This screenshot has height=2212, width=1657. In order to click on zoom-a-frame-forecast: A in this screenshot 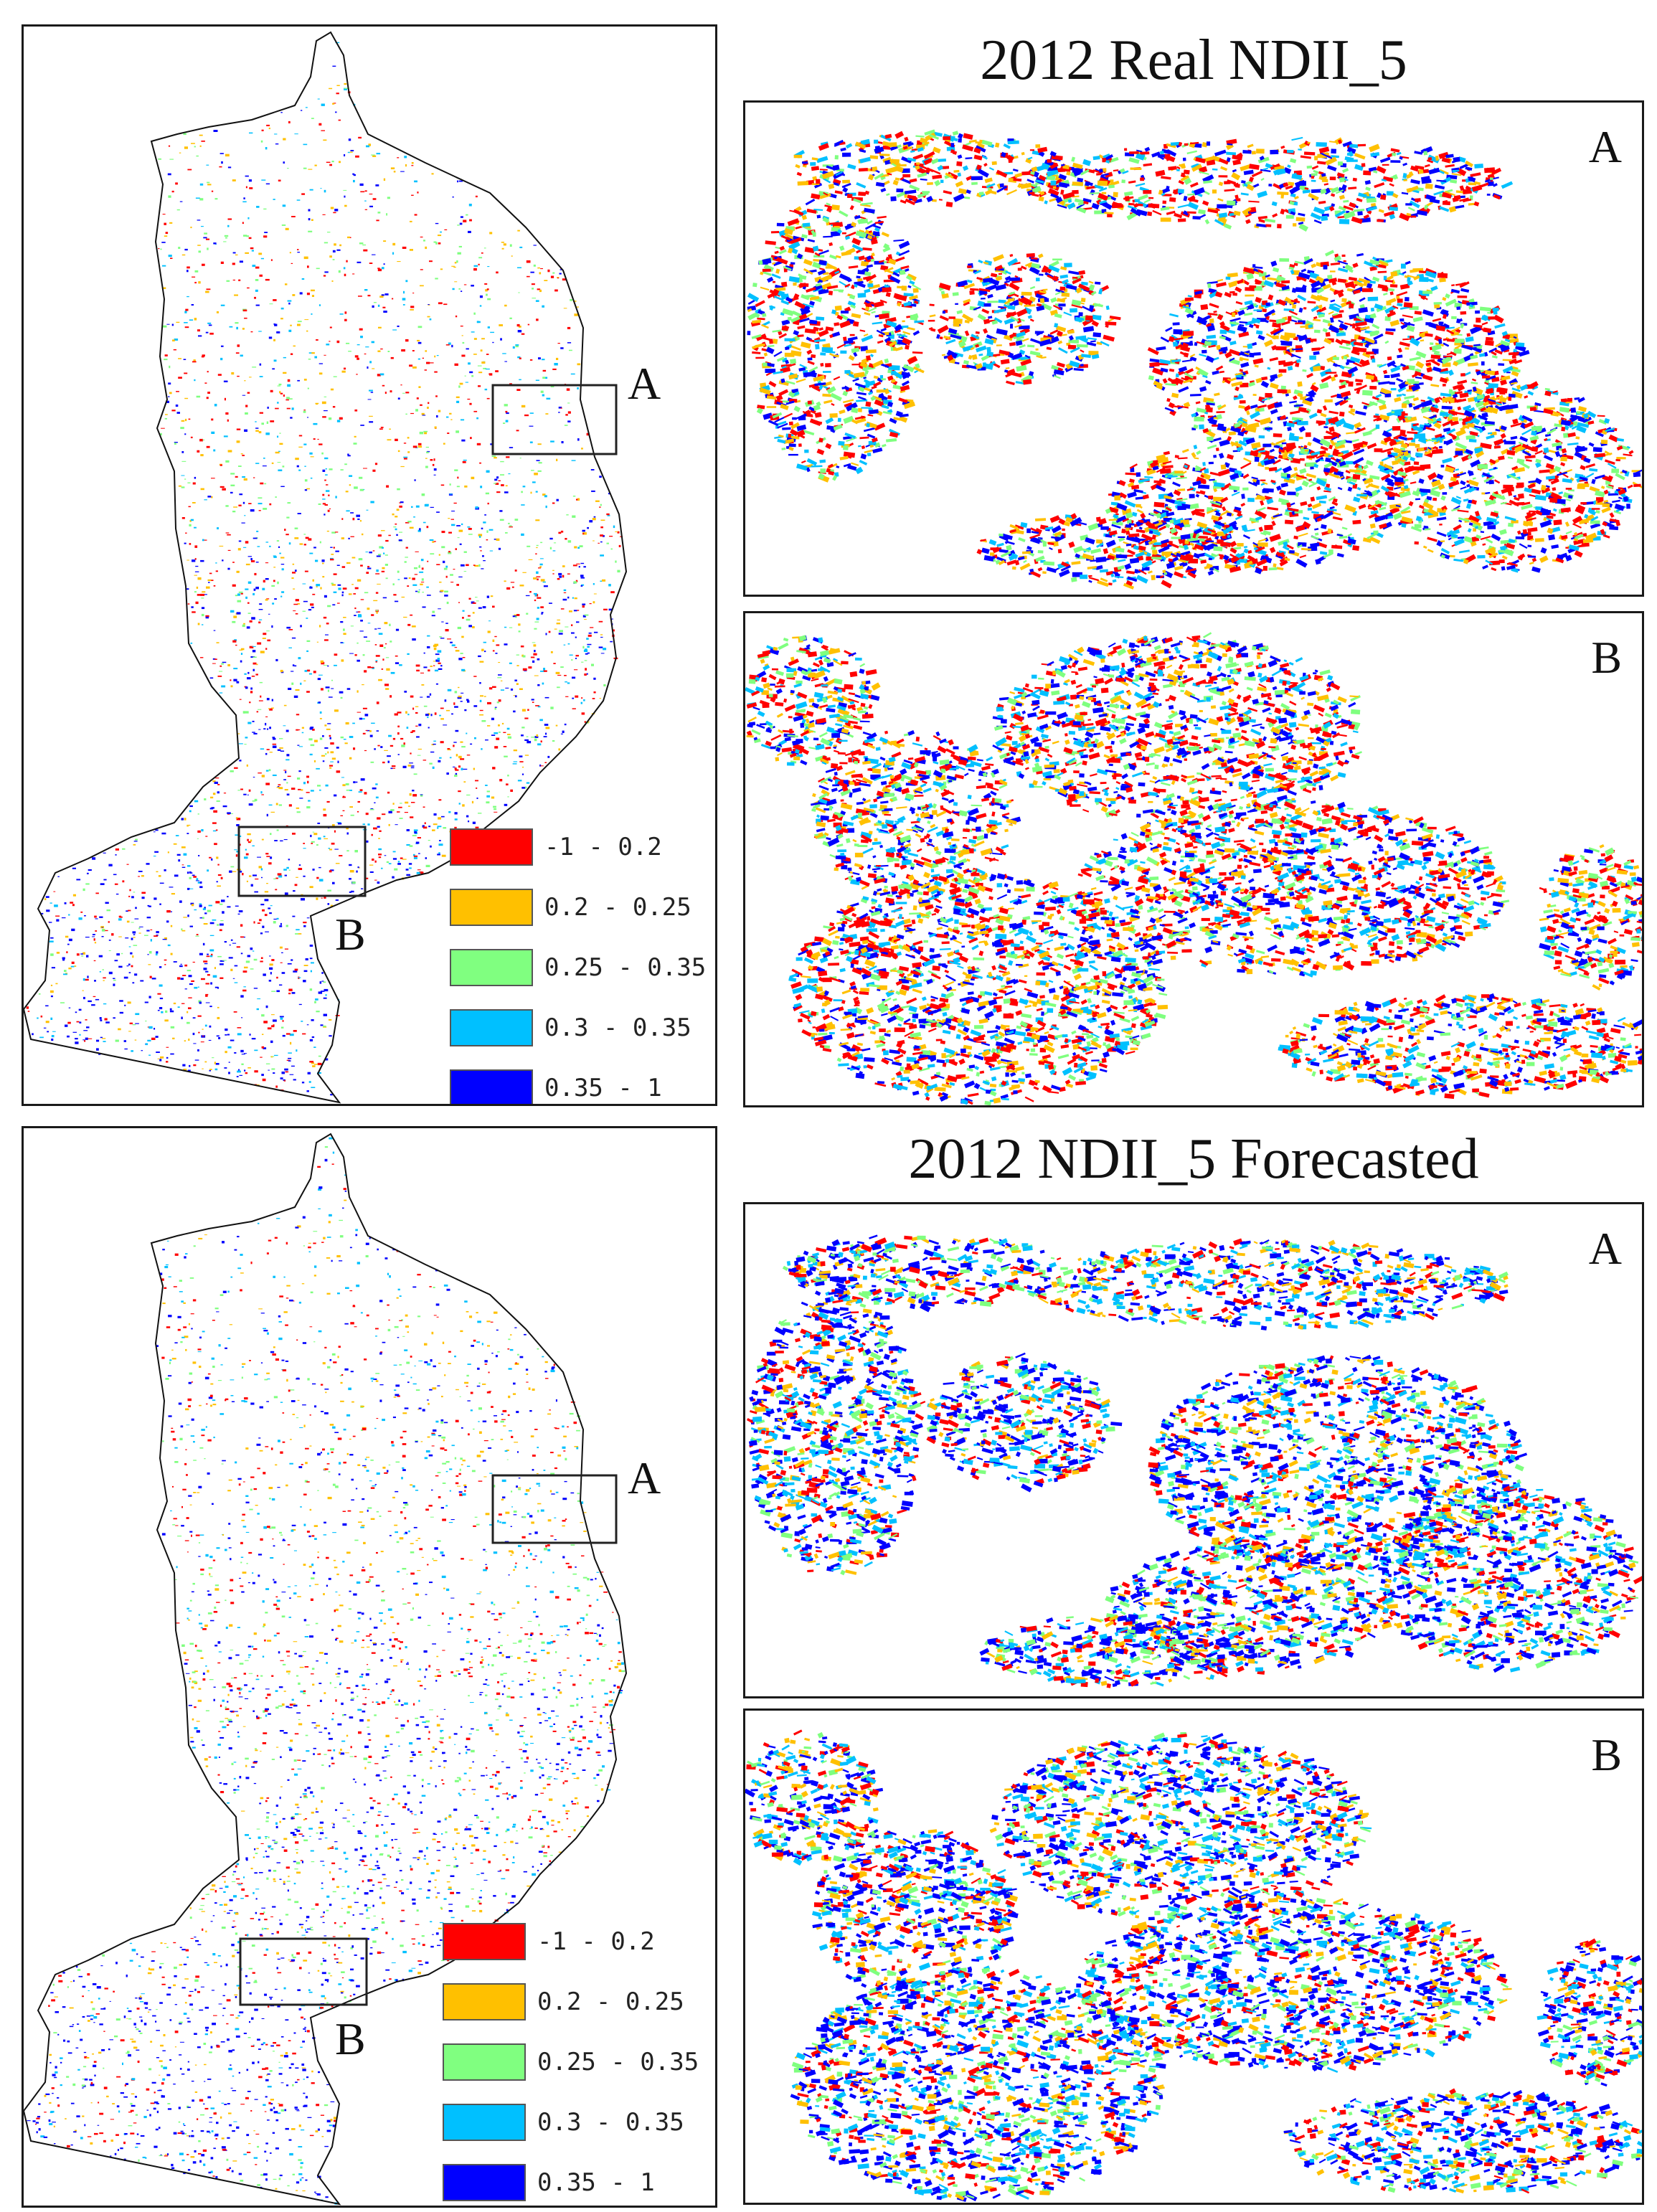, I will do `click(1193, 1450)`.